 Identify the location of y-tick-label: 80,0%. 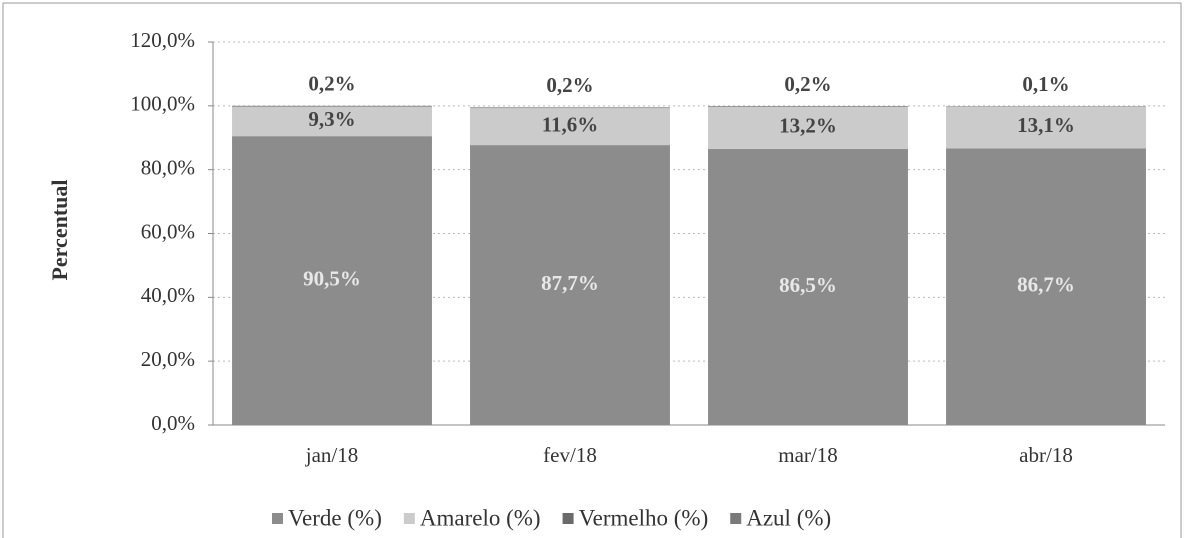
(168, 167).